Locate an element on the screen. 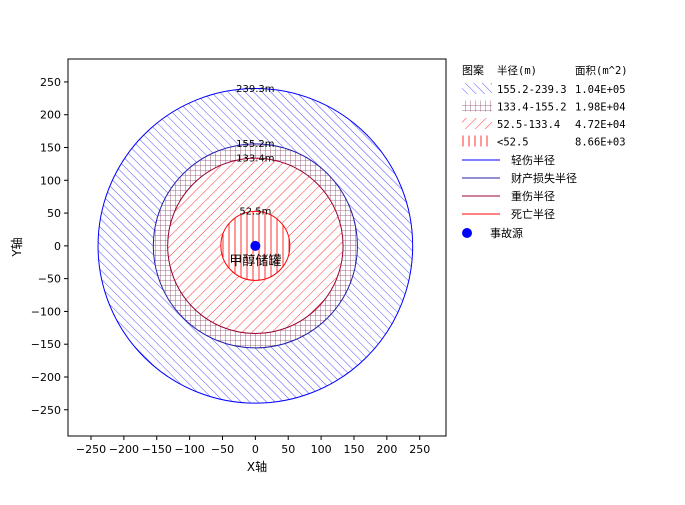 The height and width of the screenshot is (505, 685). y-tick-label: −250 is located at coordinates (46, 410).